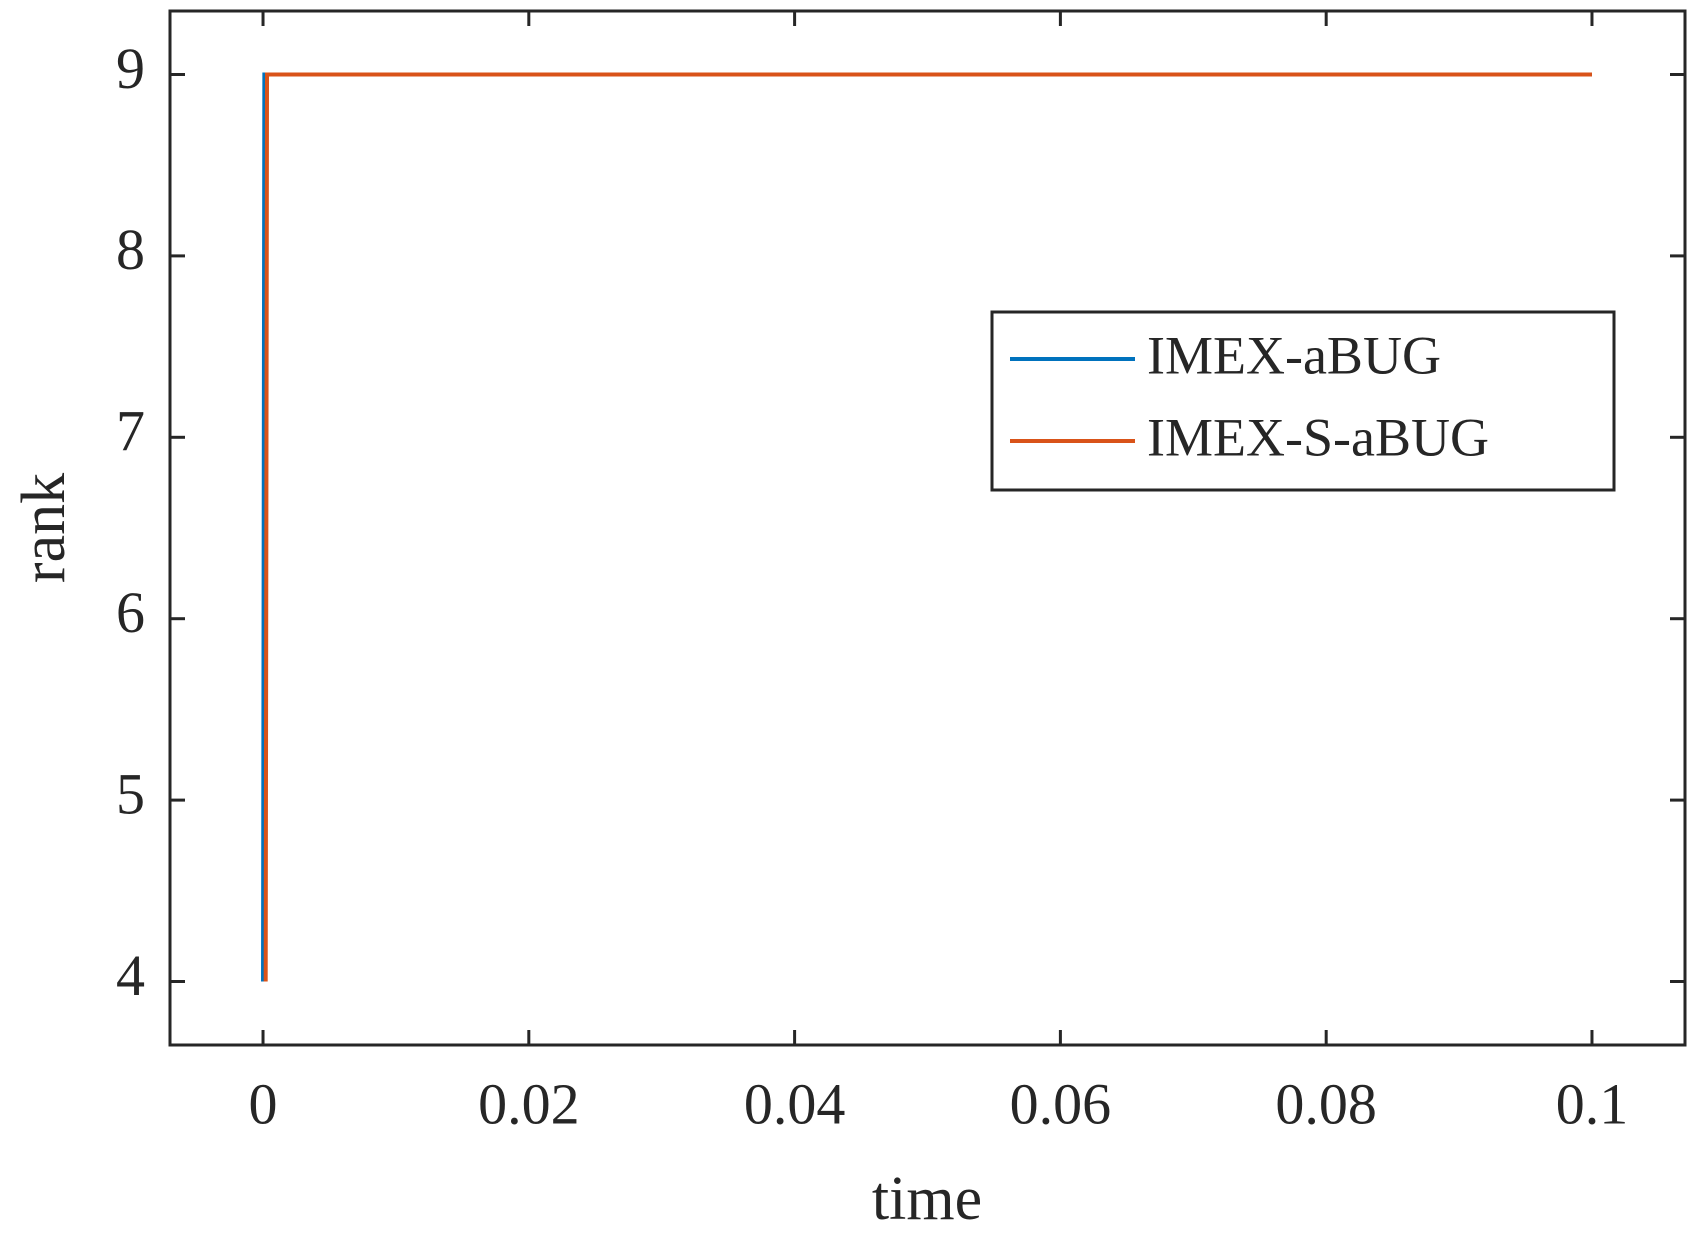 The width and height of the screenshot is (1692, 1239). What do you see at coordinates (1318, 437) in the screenshot?
I see `legend-label: IMEX-S-aBUG` at bounding box center [1318, 437].